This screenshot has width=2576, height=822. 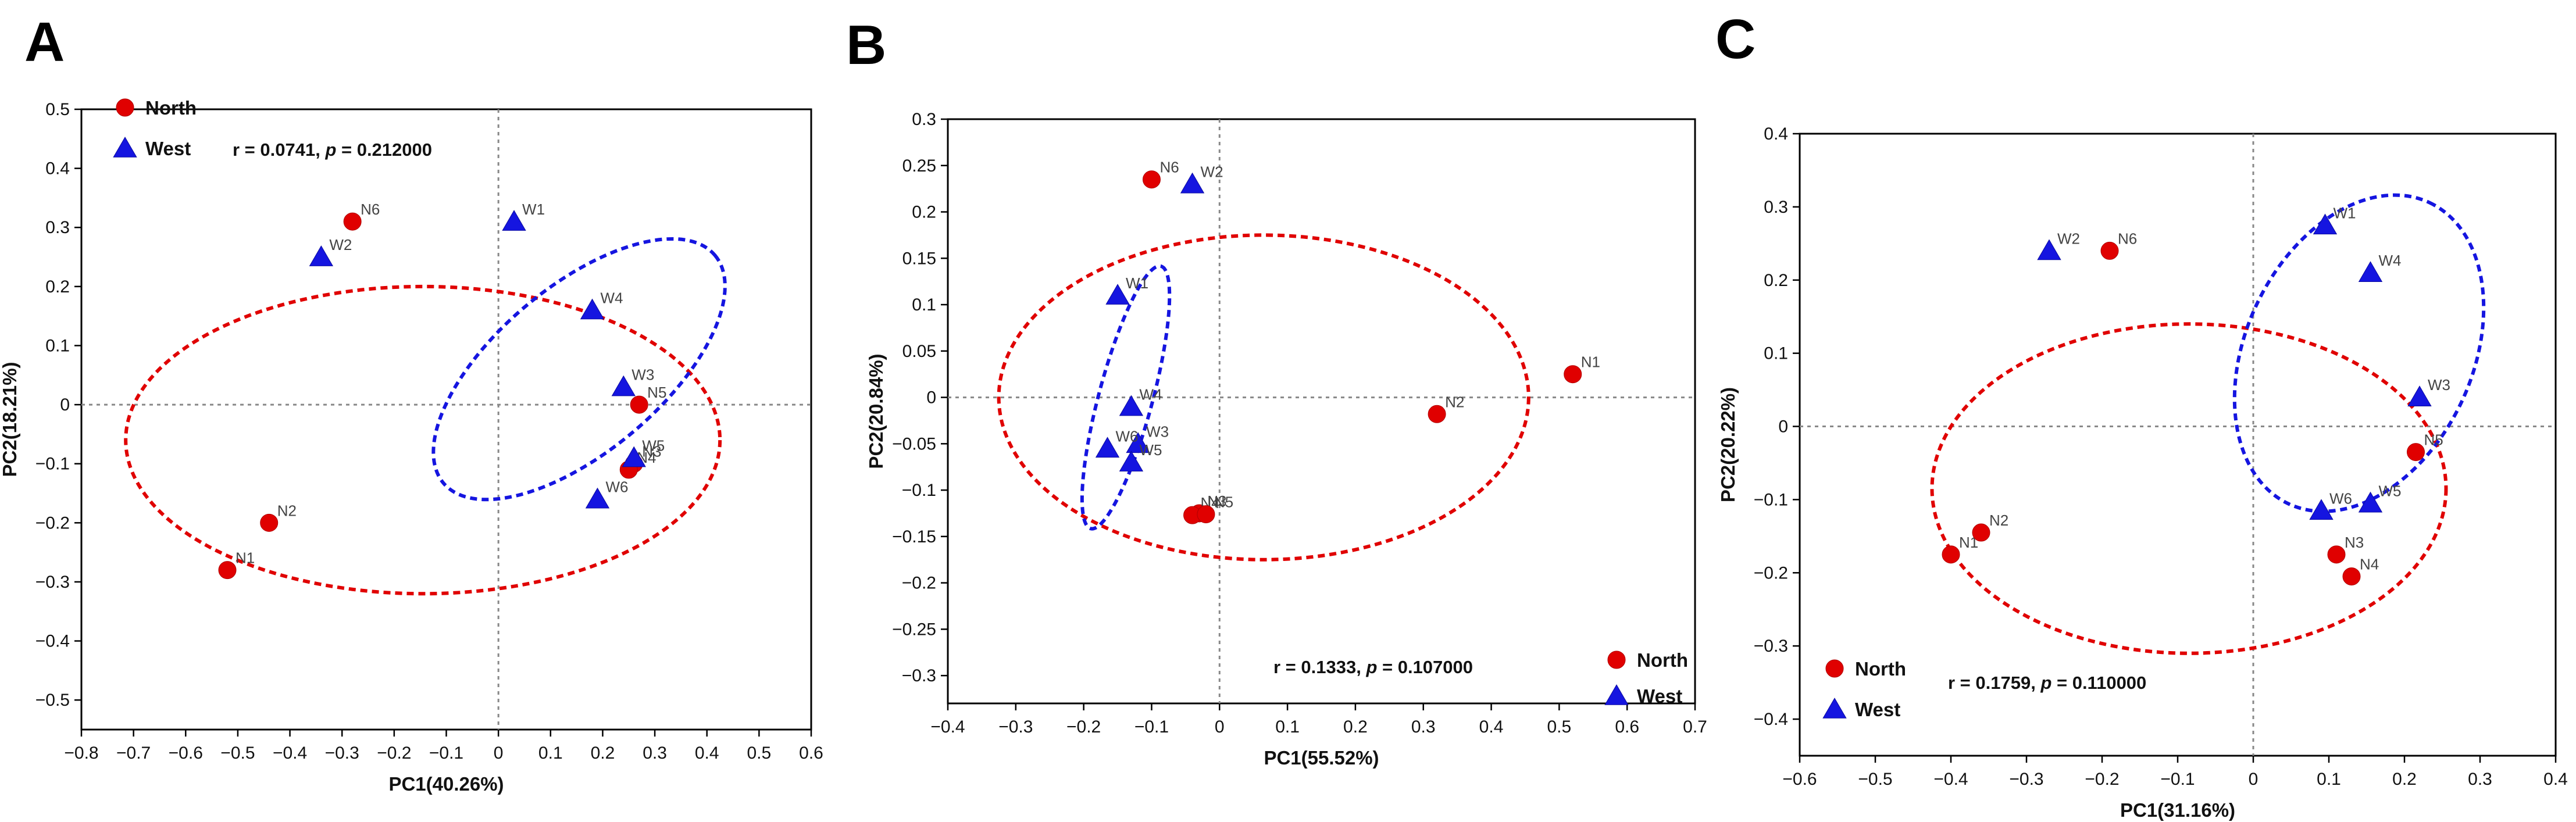 I want to click on x-tick-label: −0.7, so click(x=134, y=753).